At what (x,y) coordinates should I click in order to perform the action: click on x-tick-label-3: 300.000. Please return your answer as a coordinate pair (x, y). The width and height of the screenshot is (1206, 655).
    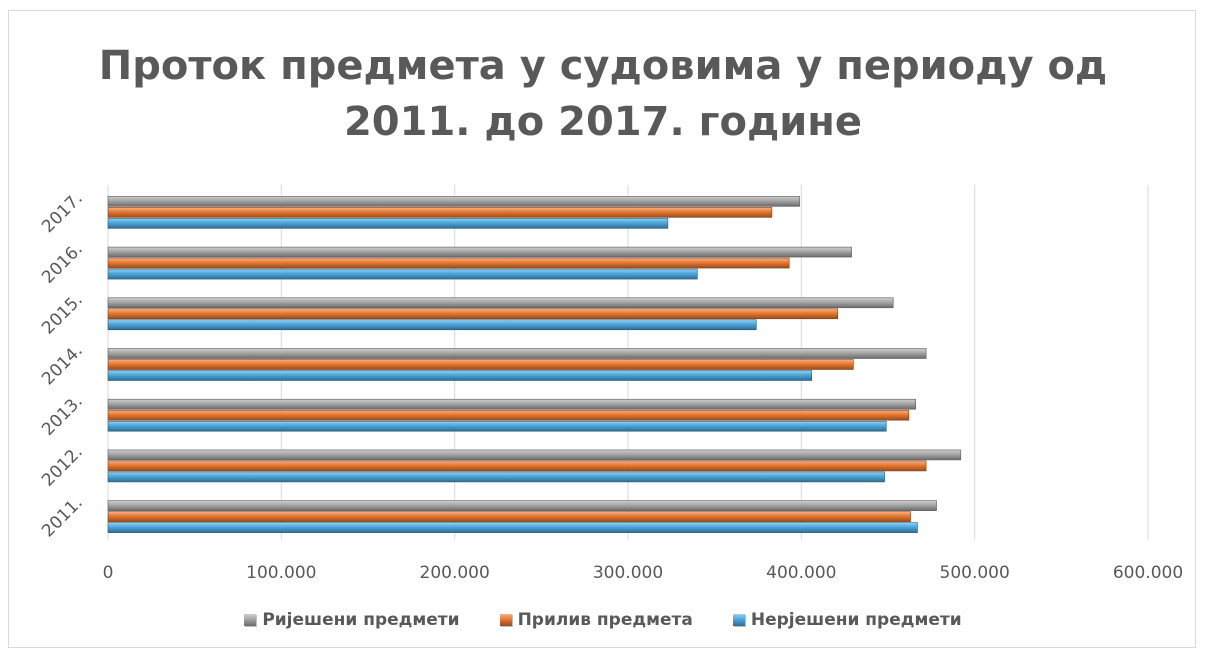
    Looking at the image, I should click on (628, 573).